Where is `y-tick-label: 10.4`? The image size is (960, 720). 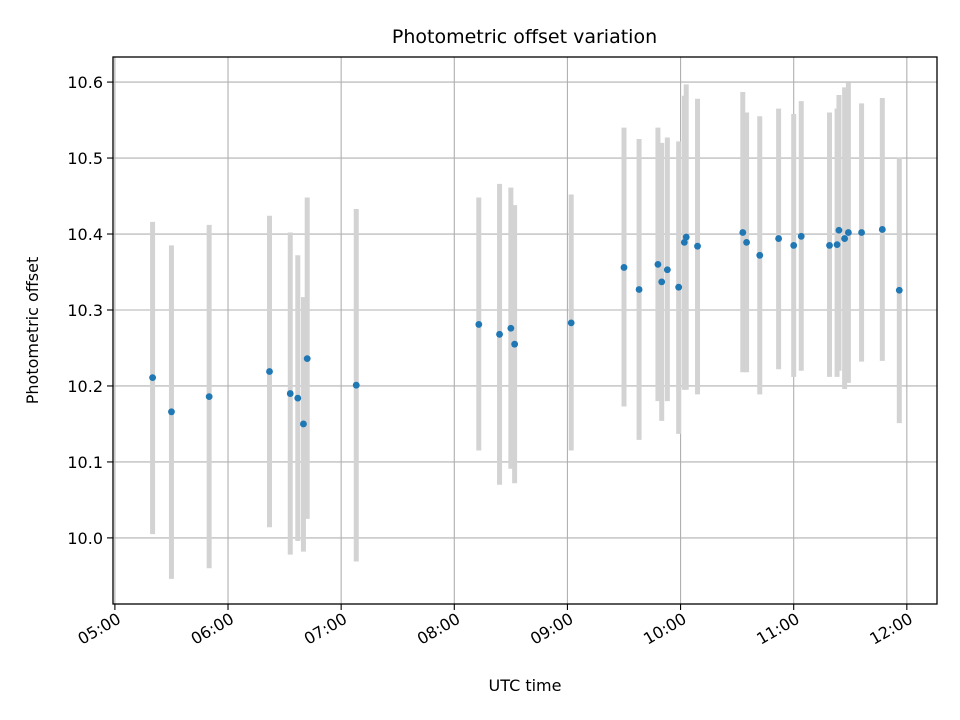 y-tick-label: 10.4 is located at coordinates (85, 234).